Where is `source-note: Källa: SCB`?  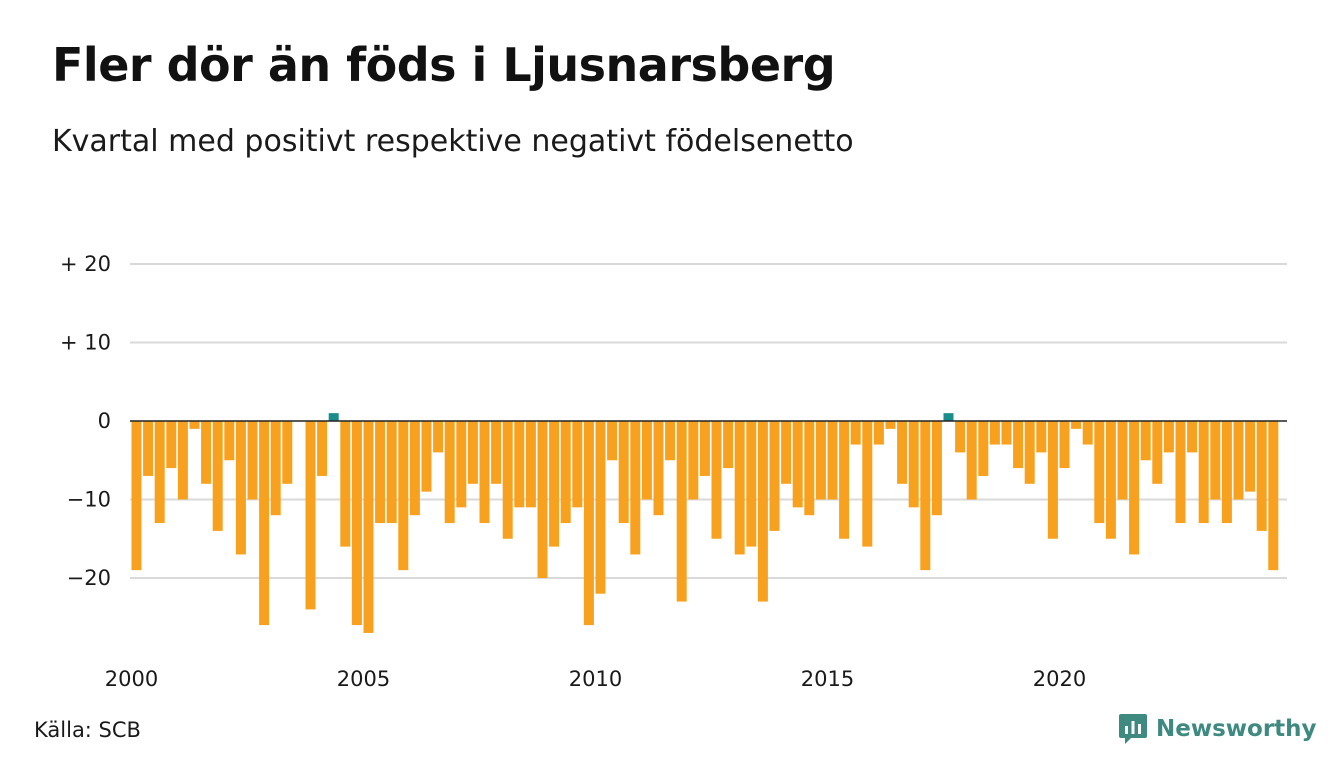 source-note: Källa: SCB is located at coordinates (87, 730).